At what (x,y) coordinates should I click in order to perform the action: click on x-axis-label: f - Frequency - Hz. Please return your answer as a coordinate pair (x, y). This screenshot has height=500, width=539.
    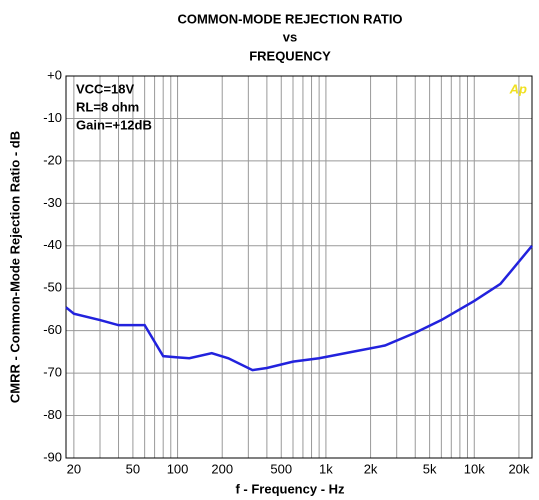
    Looking at the image, I should click on (290, 488).